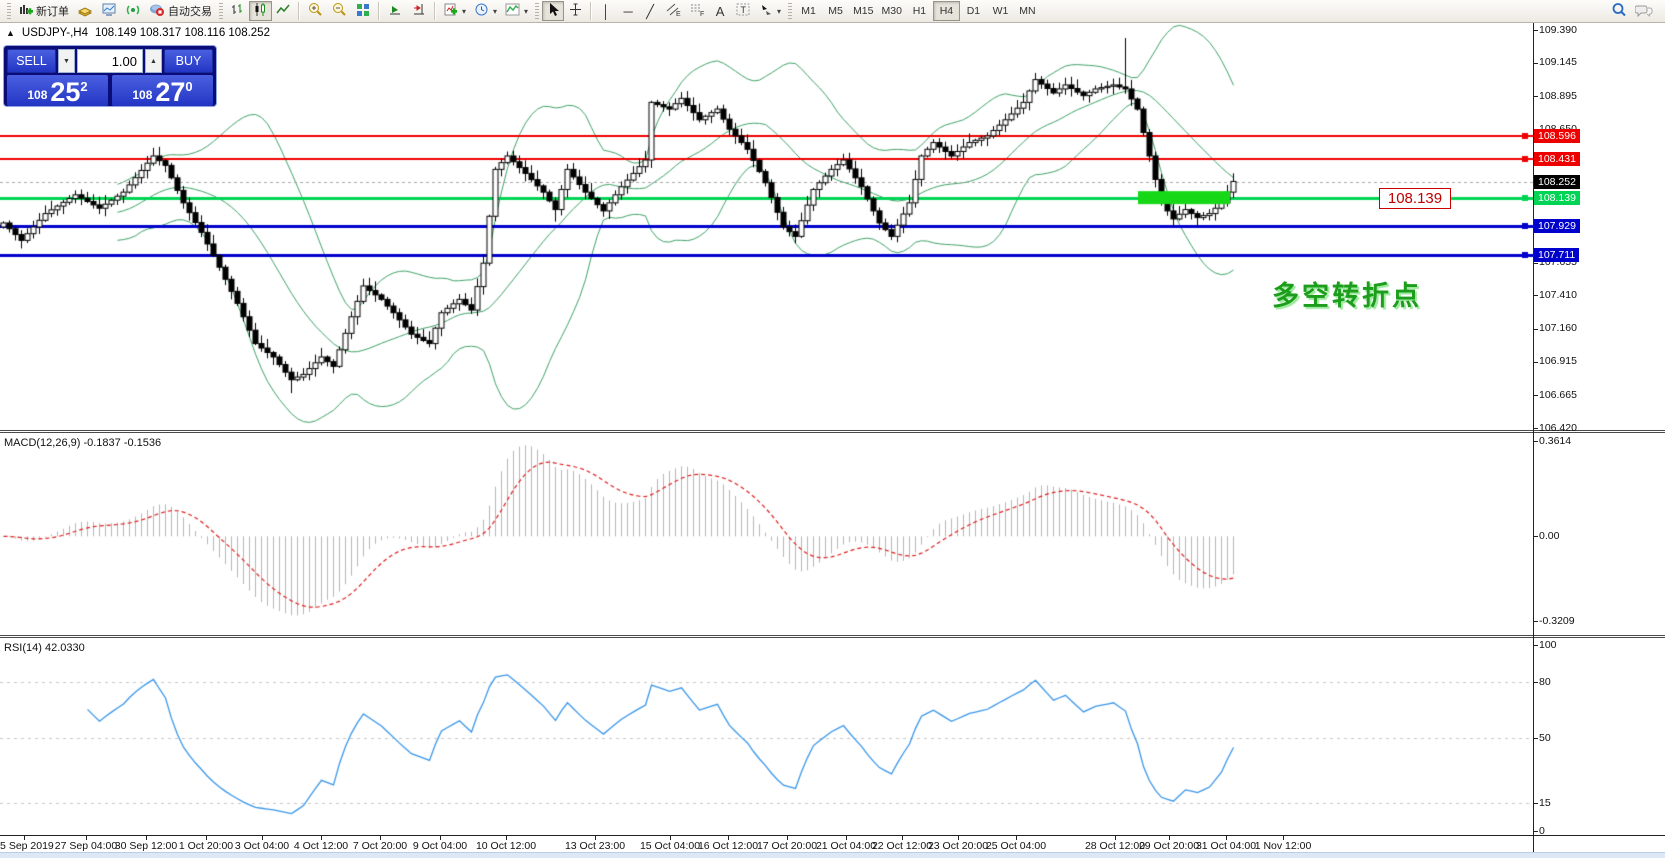 The width and height of the screenshot is (1665, 858). Describe the element at coordinates (946, 11) in the screenshot. I see `timeframe-button-h4: H4` at that location.